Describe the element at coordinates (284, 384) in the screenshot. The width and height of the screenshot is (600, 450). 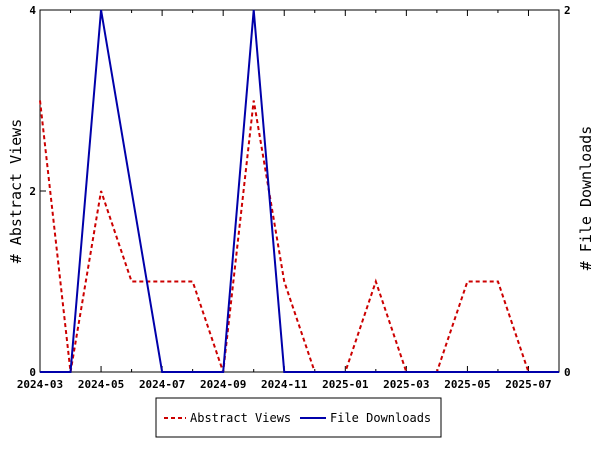
I see `x-tick-label: 2024-11` at that location.